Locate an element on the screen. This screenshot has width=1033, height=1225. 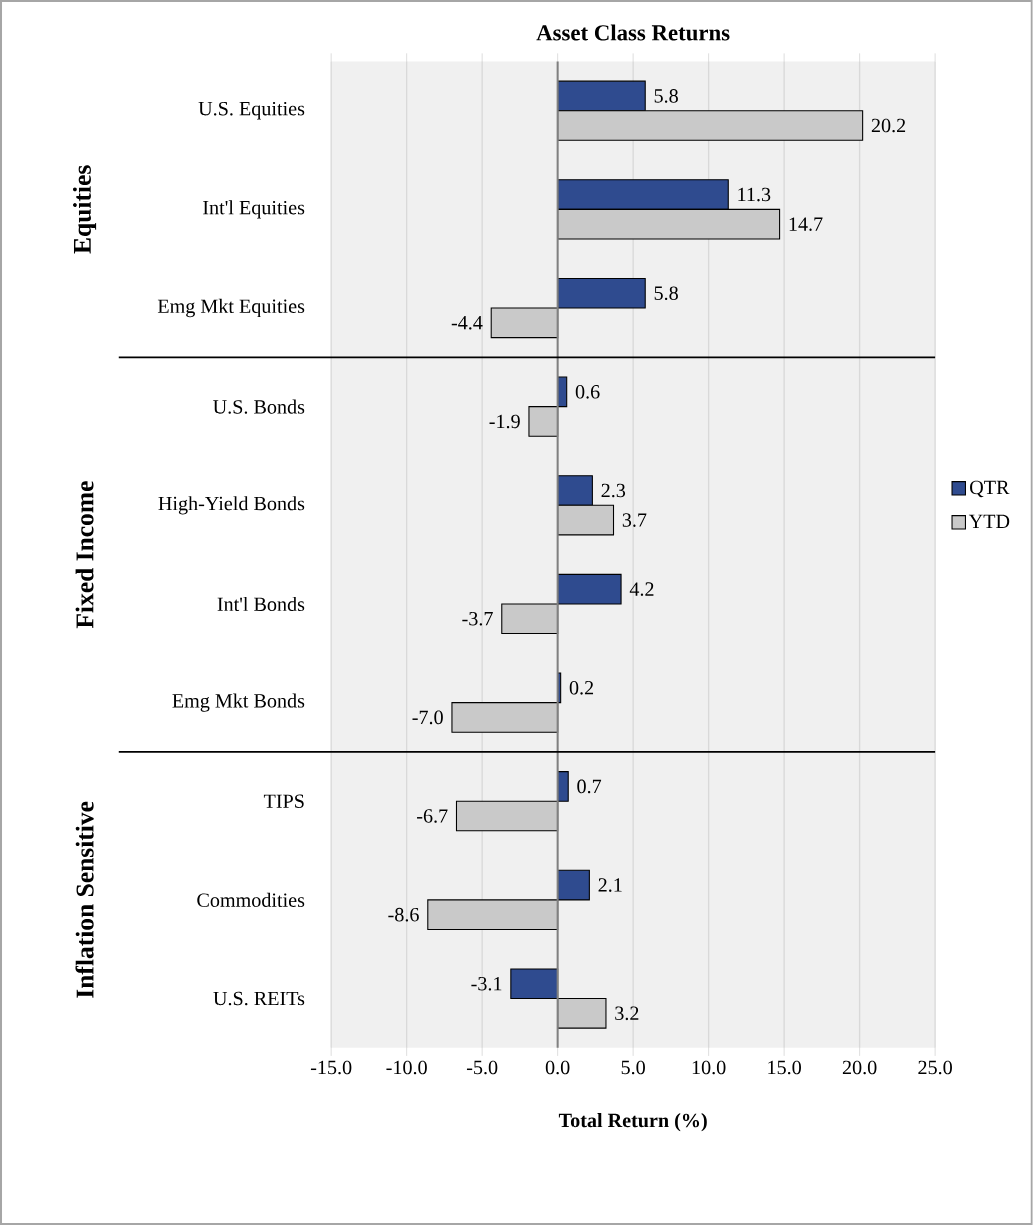
y-tick-label: Commodities is located at coordinates (251, 899).